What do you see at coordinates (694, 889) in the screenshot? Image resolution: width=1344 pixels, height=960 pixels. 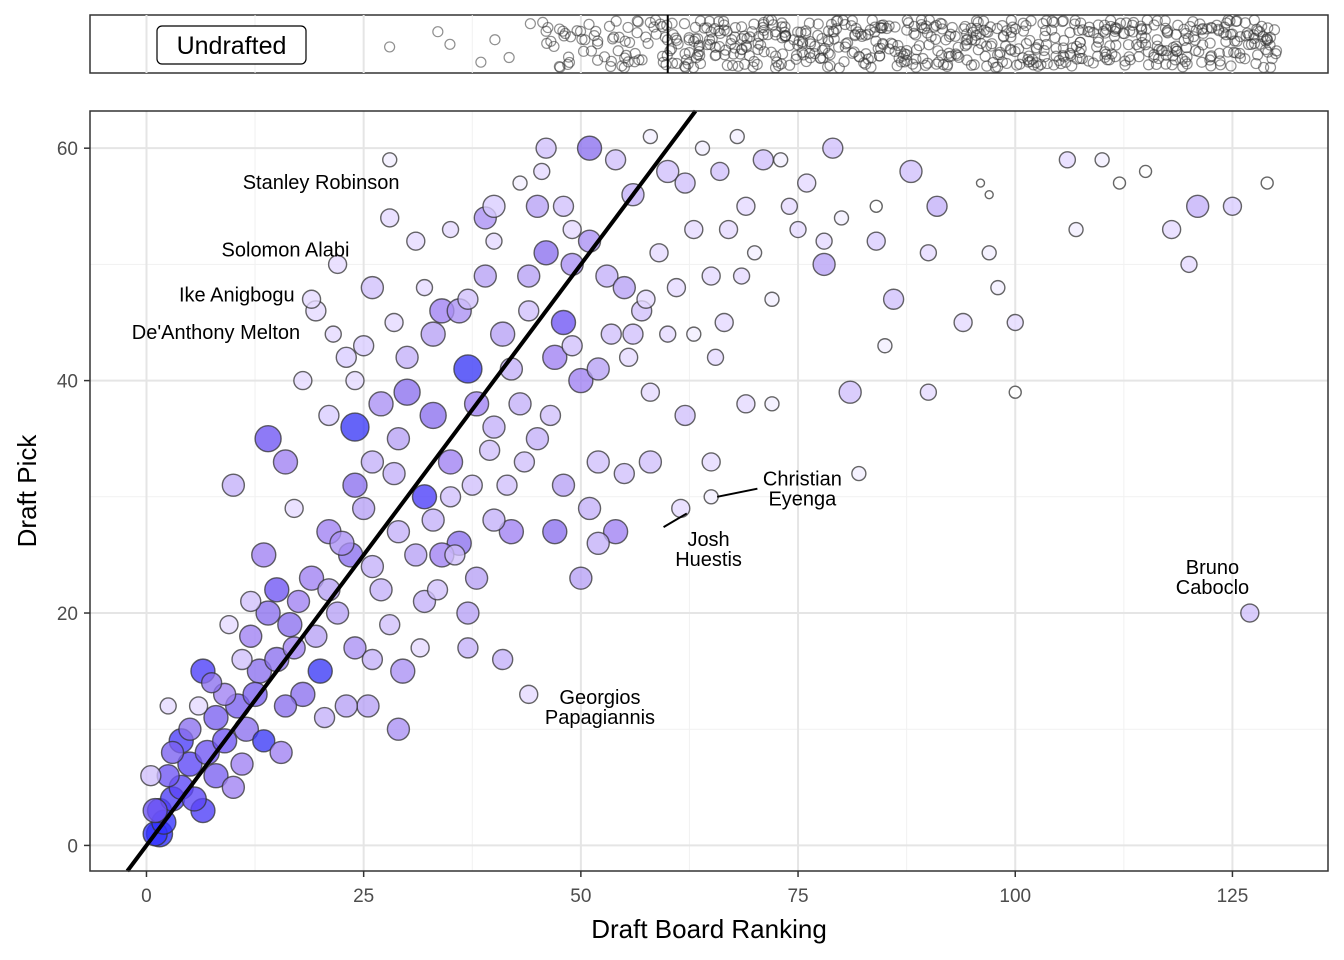 I see `x-axis-ticks: 0 25 50 75 100 125` at bounding box center [694, 889].